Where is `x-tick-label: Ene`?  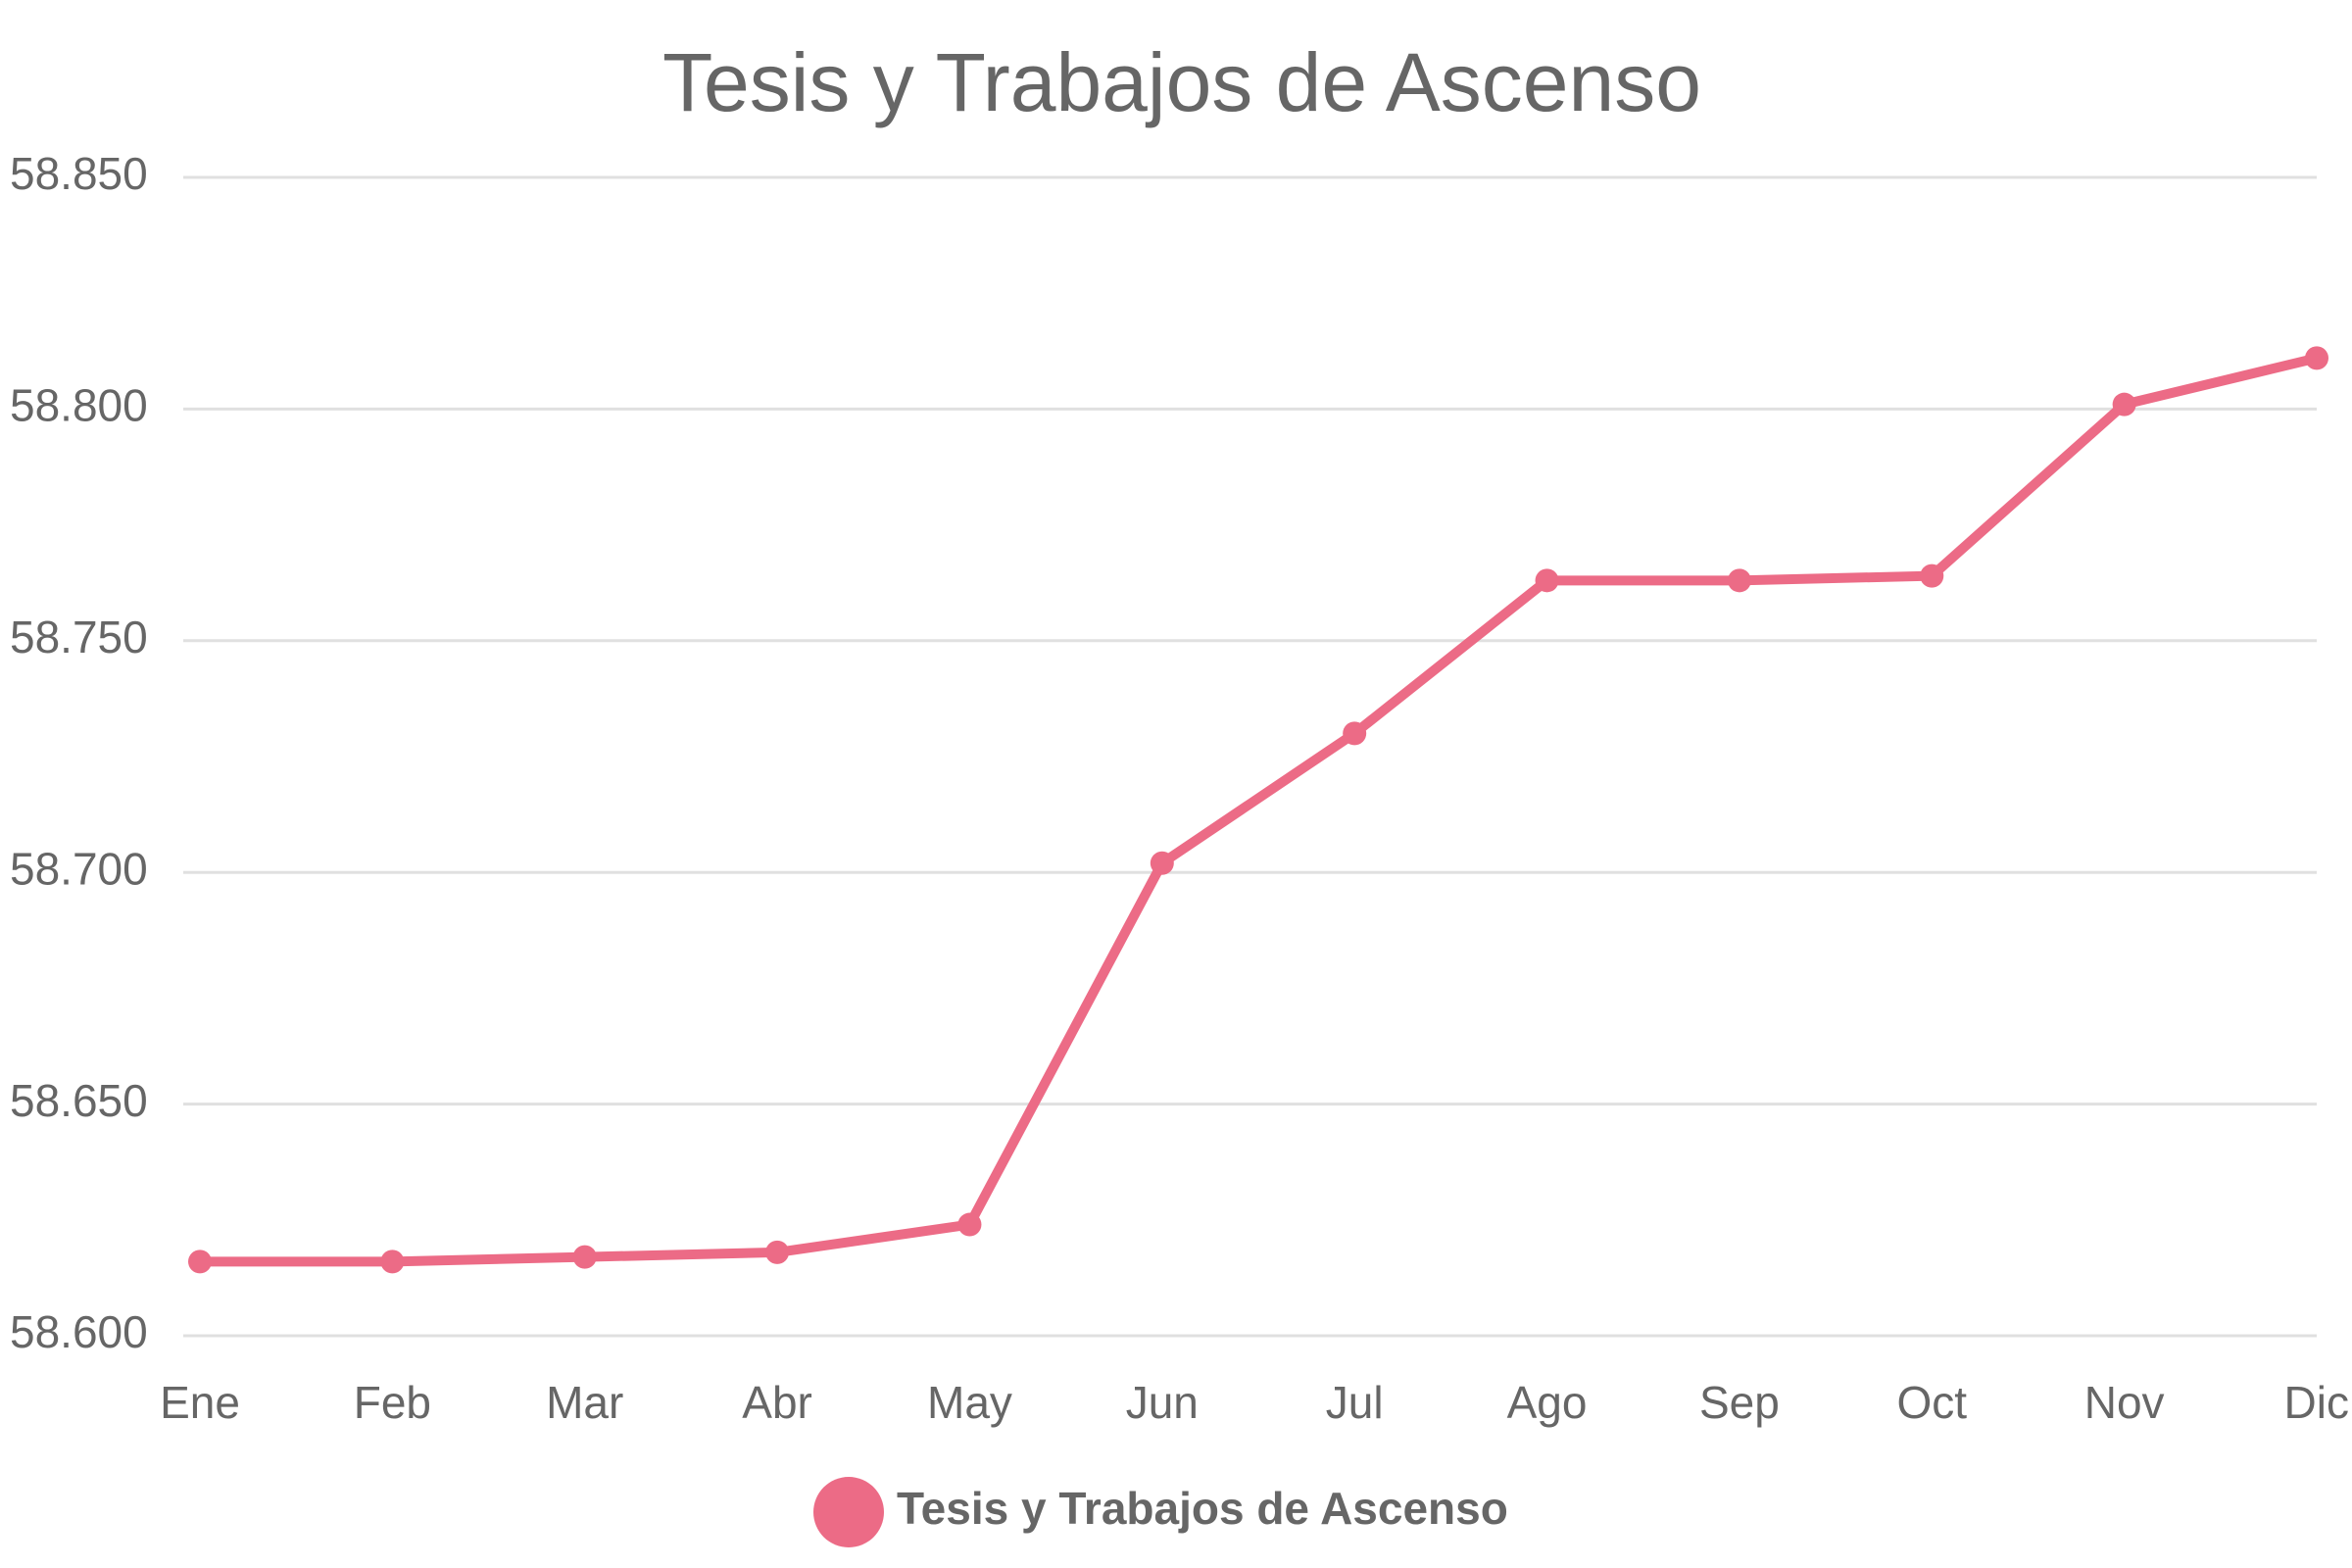 x-tick-label: Ene is located at coordinates (200, 1402).